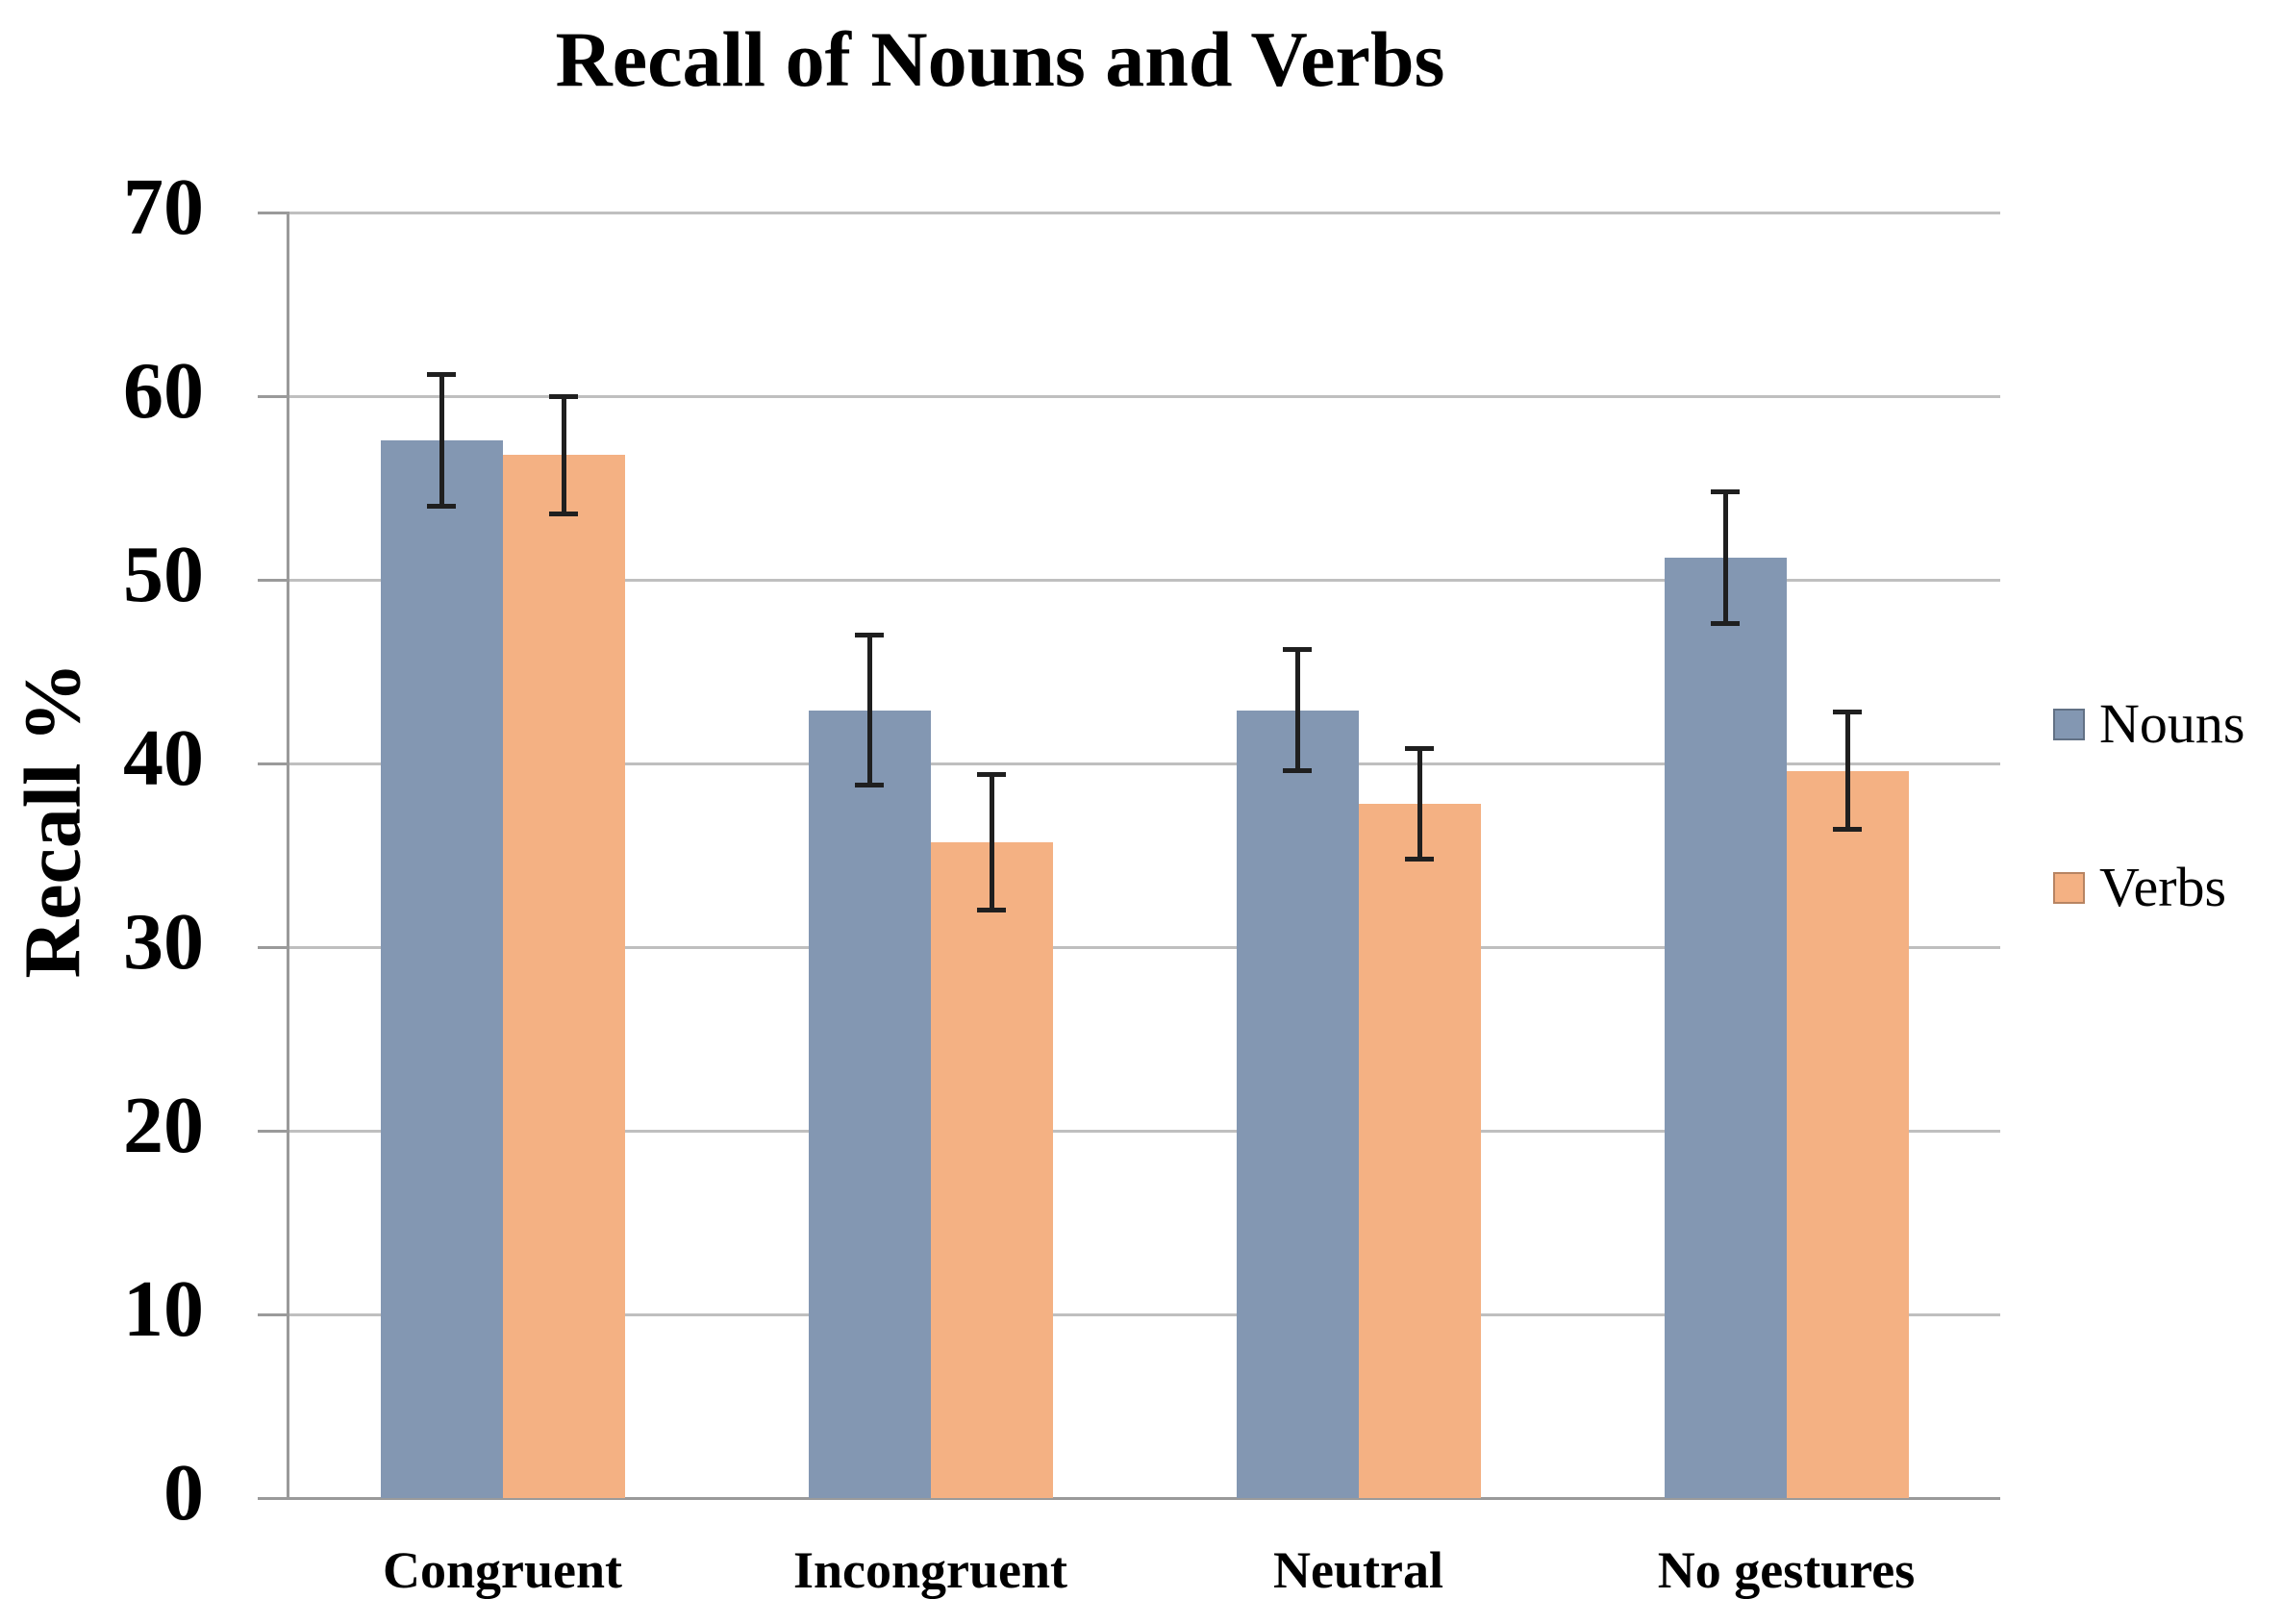  Describe the element at coordinates (163, 1309) in the screenshot. I see `y-tick-label-10: 10` at that location.